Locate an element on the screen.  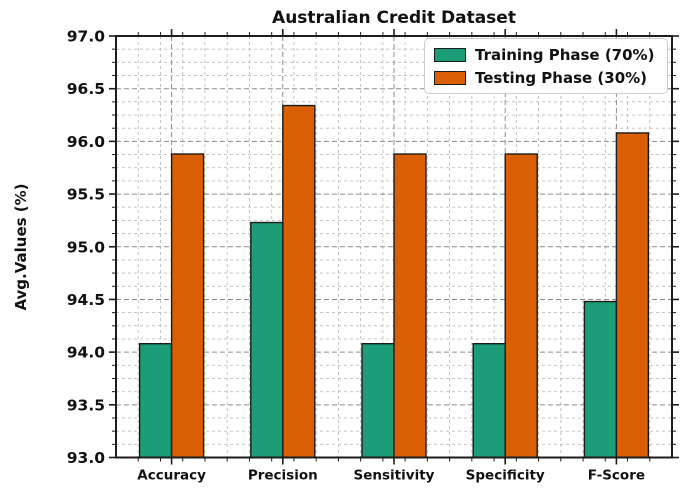
y-tick-label: 96.5 is located at coordinates (86, 89).